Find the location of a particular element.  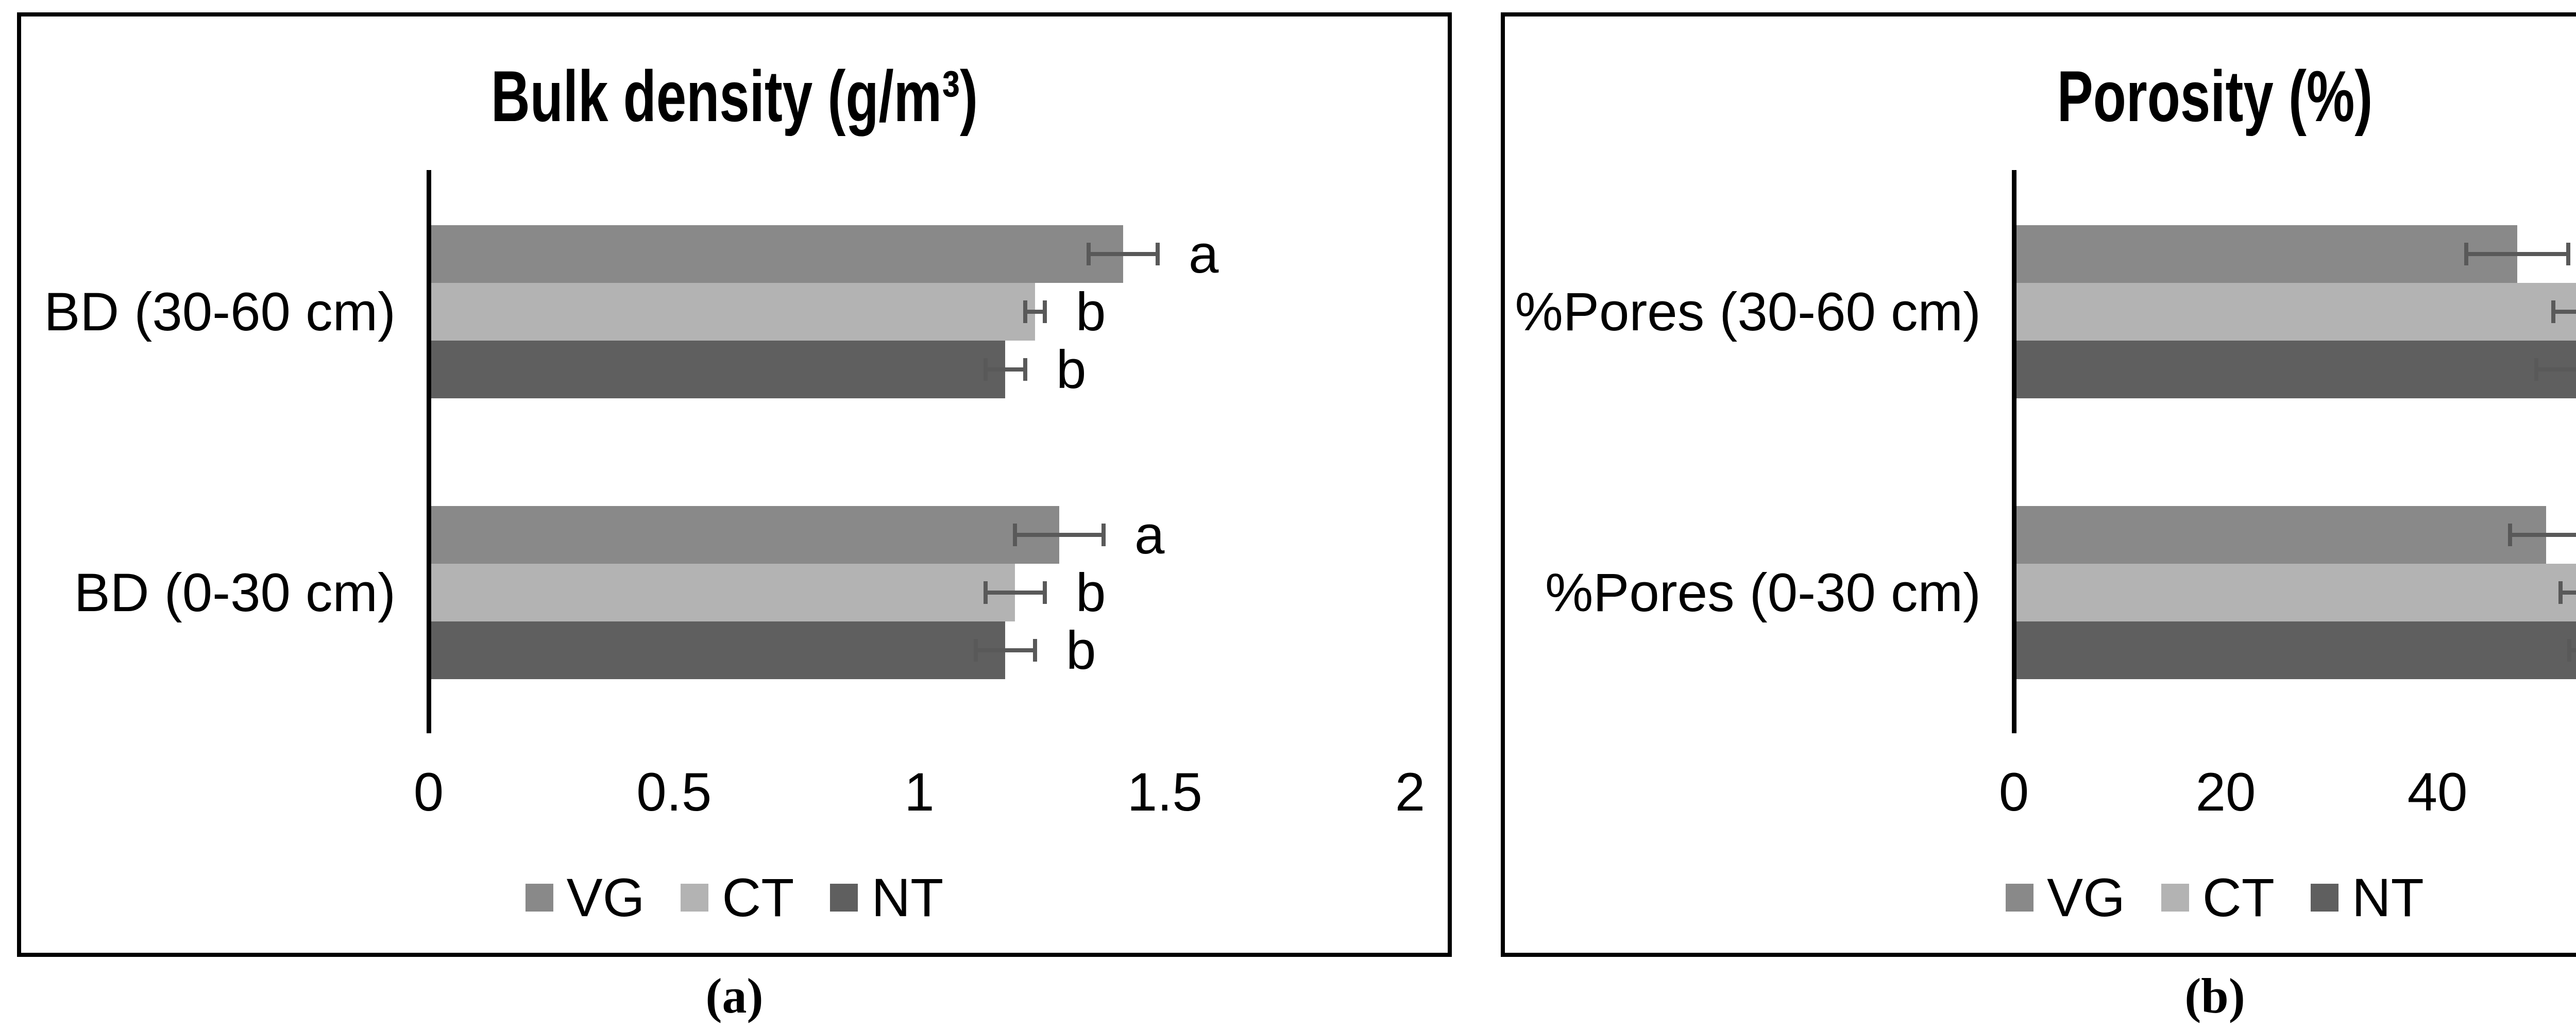

chart-title: Bulk density (g/m³) is located at coordinates (734, 96).